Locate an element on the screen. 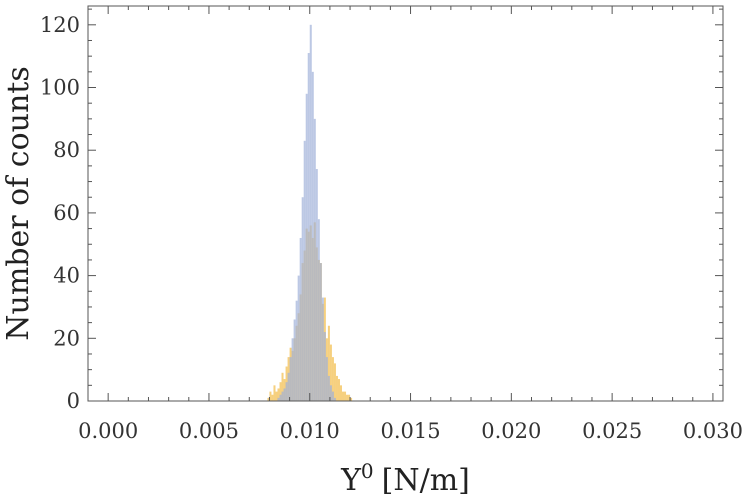  y-axis-label: Number of counts is located at coordinates (18, 203).